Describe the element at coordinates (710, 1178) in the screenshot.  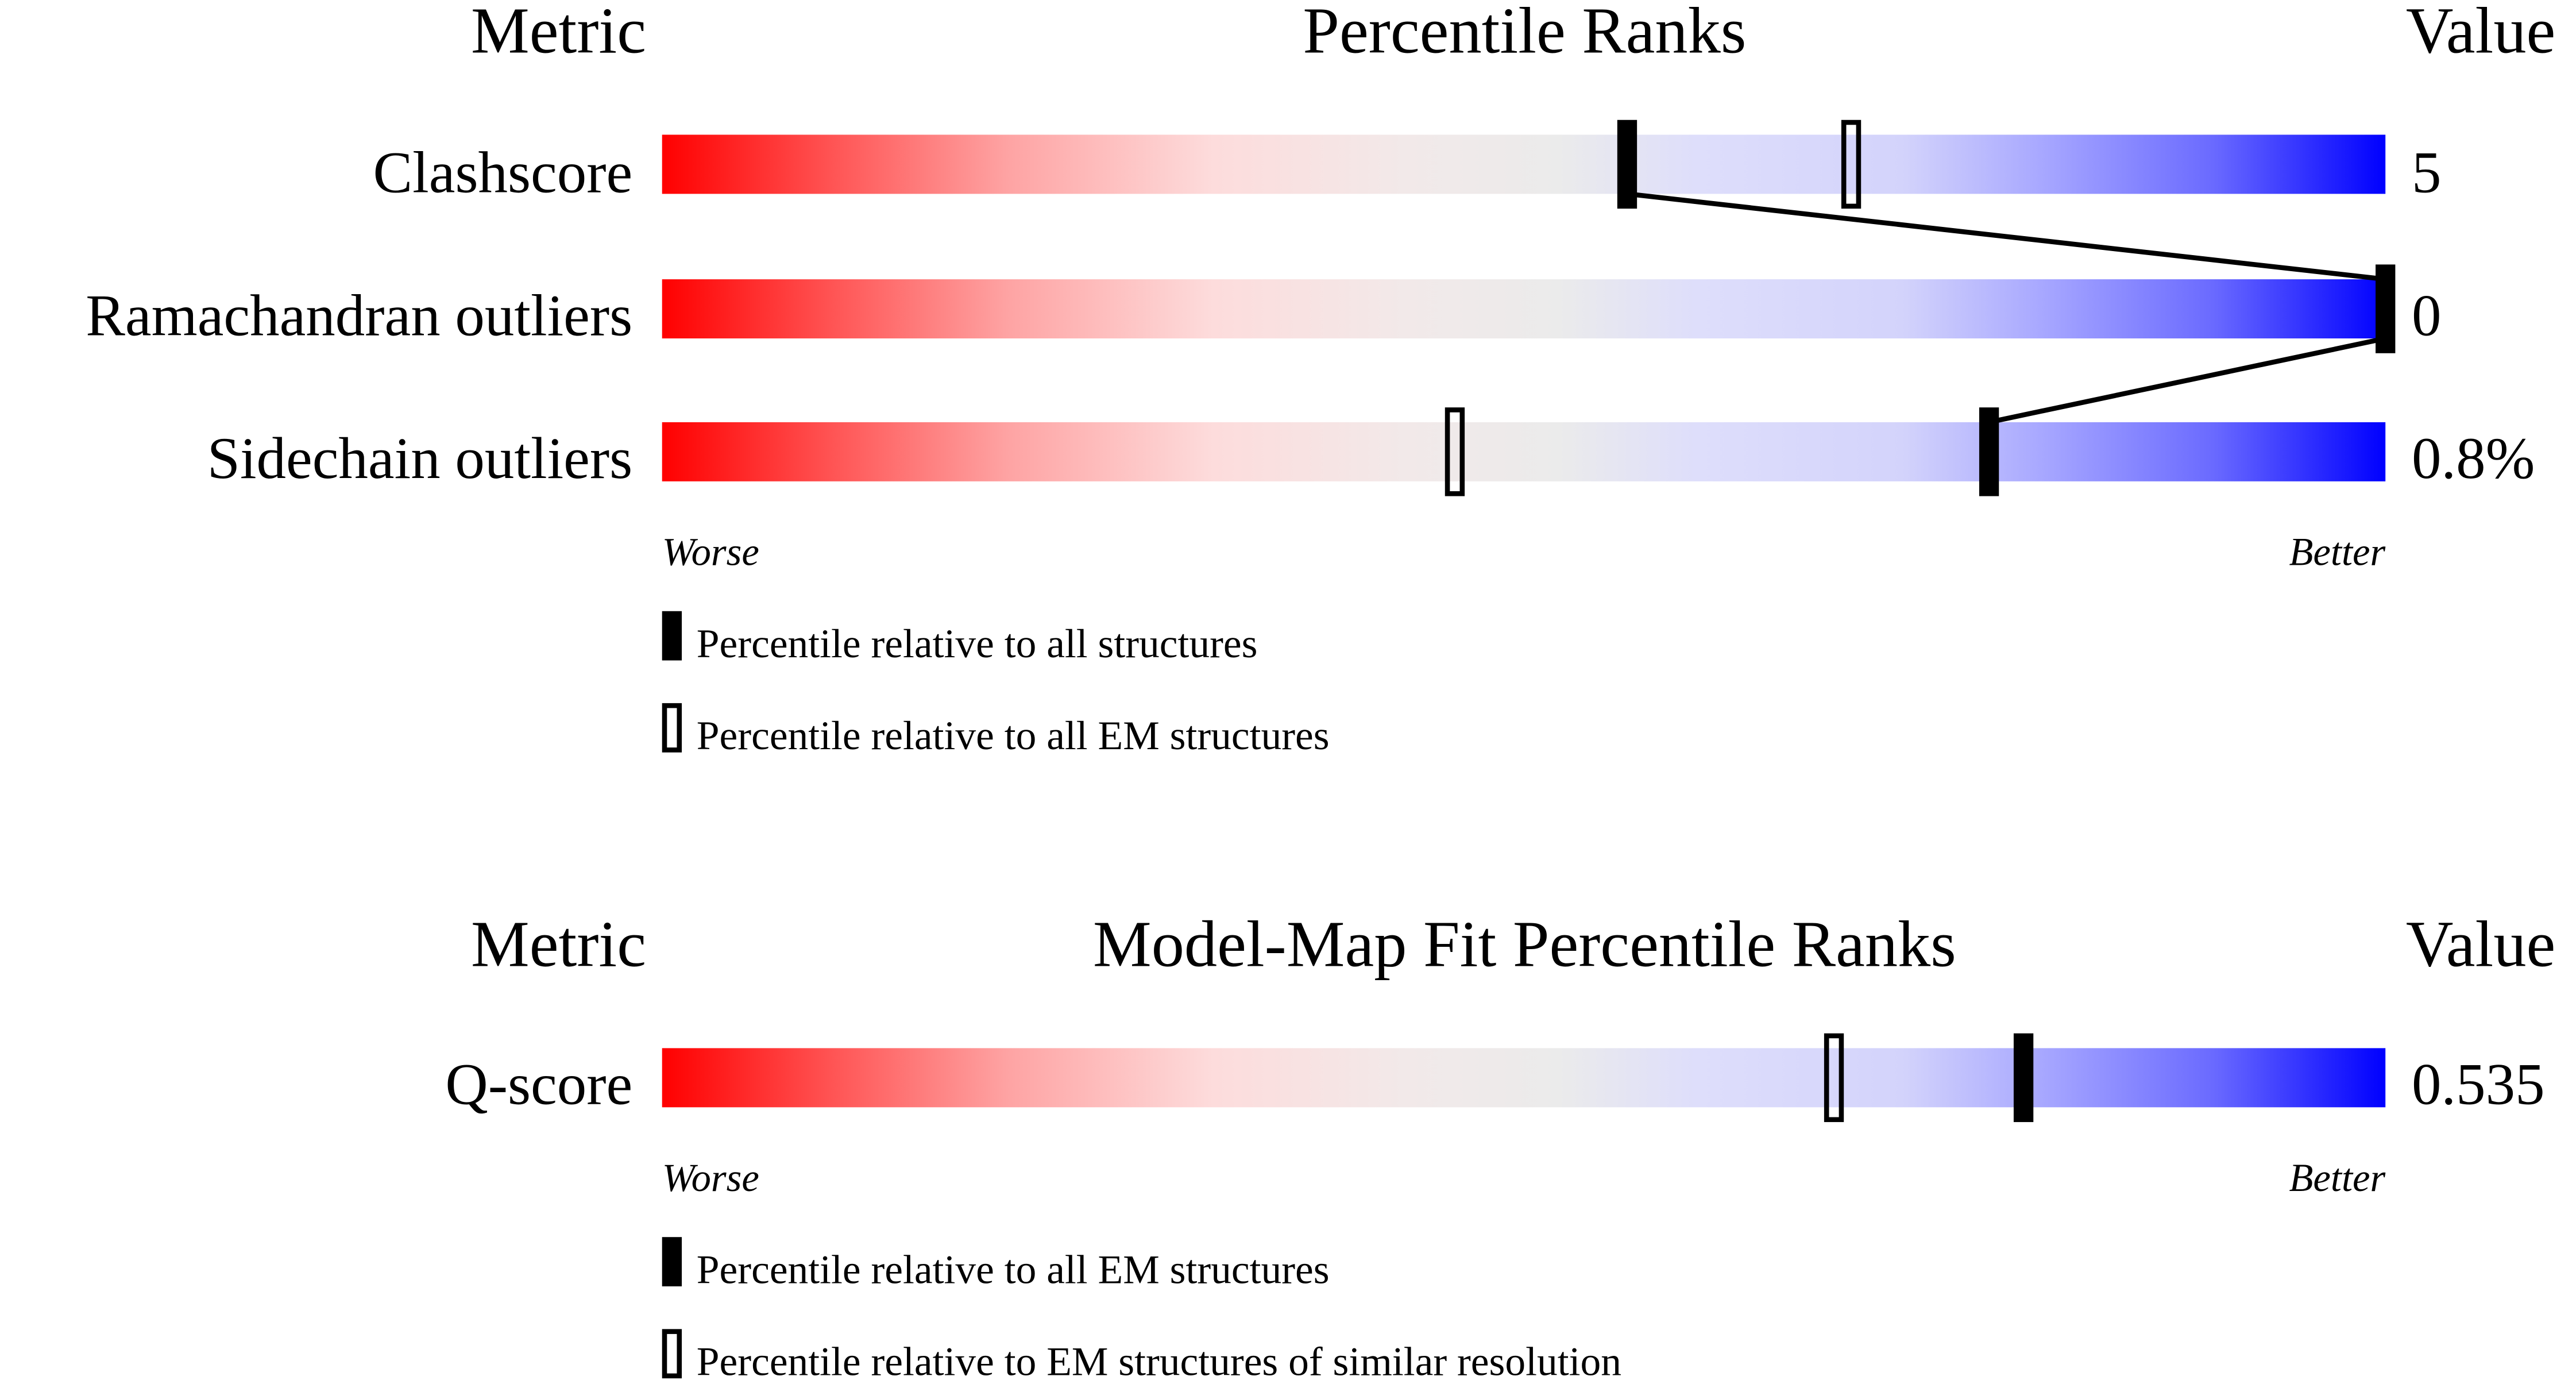
I see `worse-label-2: Worse` at that location.